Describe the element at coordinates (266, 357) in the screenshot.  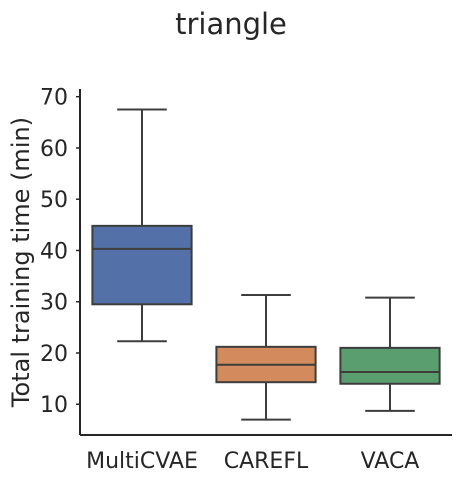
I see `box-carefl` at that location.